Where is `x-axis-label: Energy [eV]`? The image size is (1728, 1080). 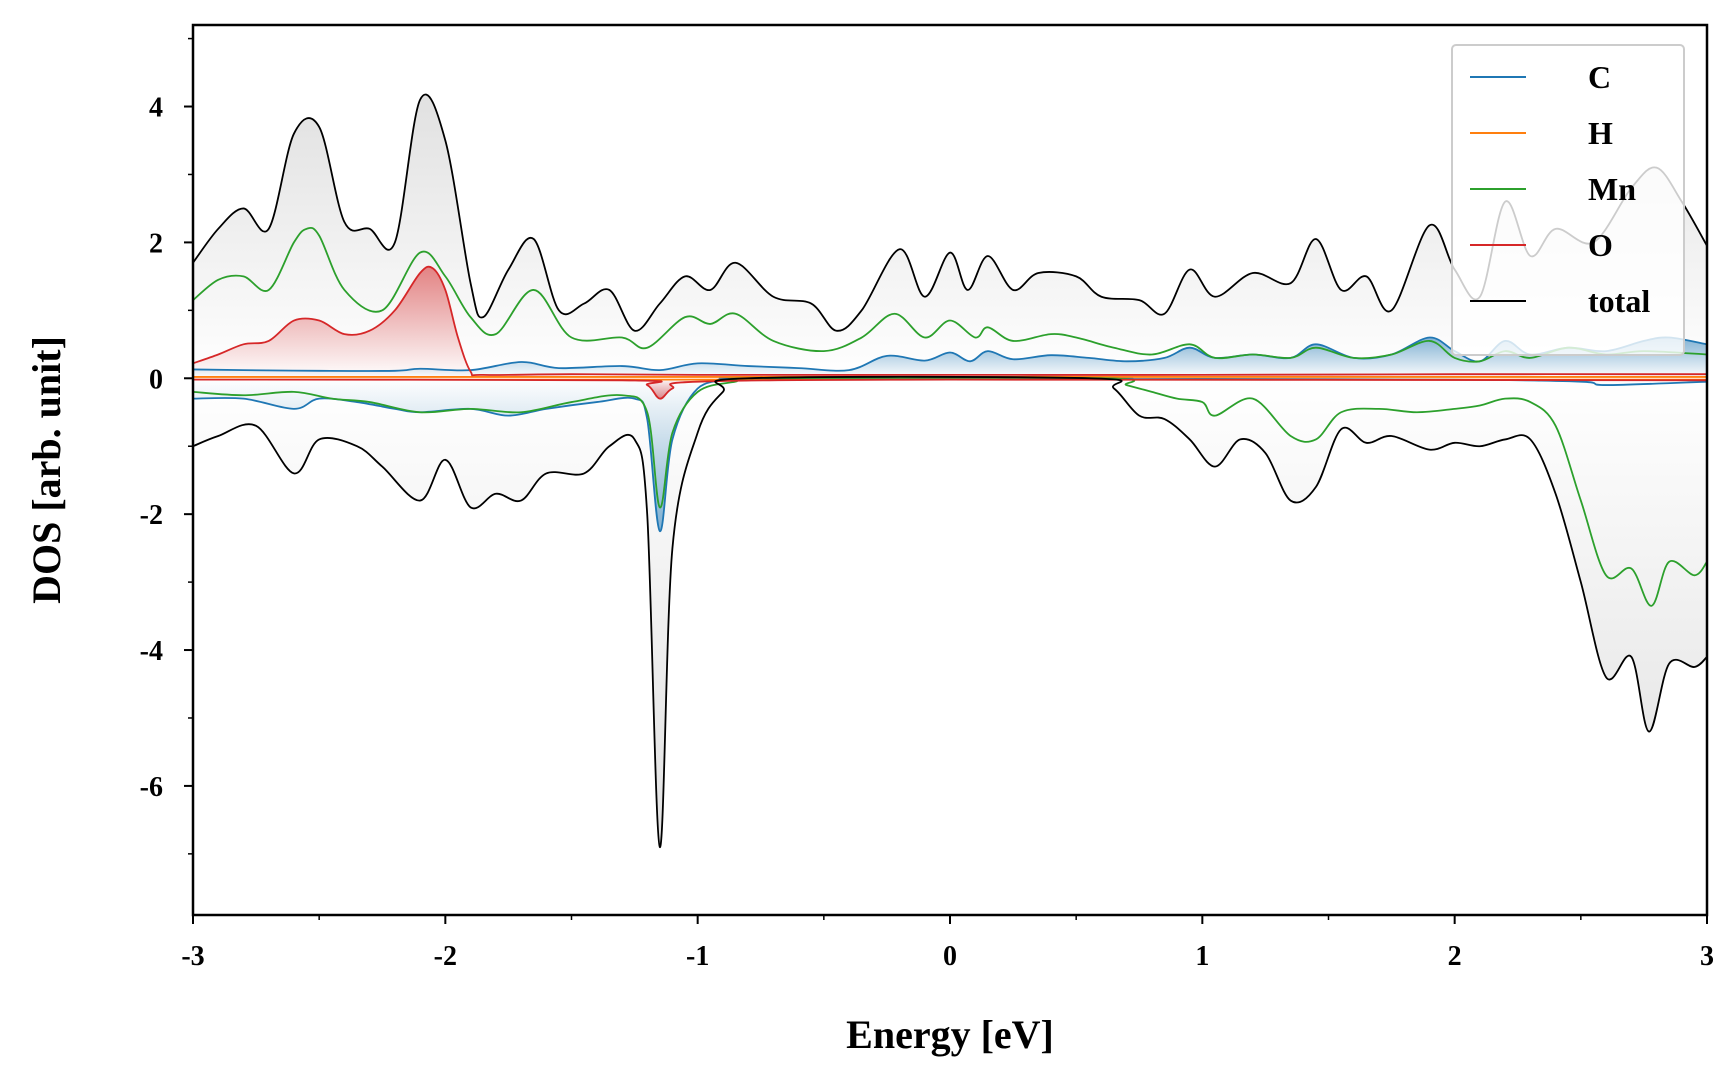
x-axis-label: Energy [eV] is located at coordinates (950, 1034).